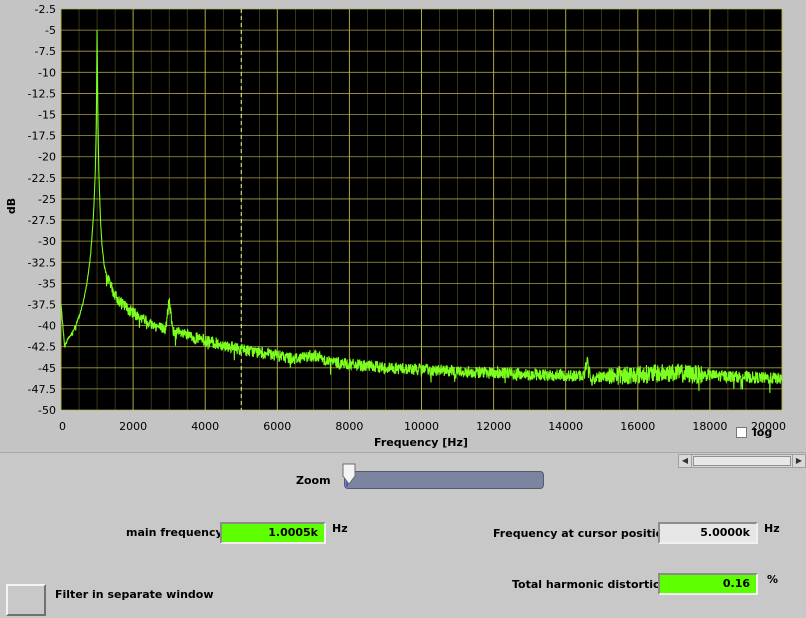 Image resolution: width=806 pixels, height=618 pixels. I want to click on zoom-slider-thumb, so click(349, 474).